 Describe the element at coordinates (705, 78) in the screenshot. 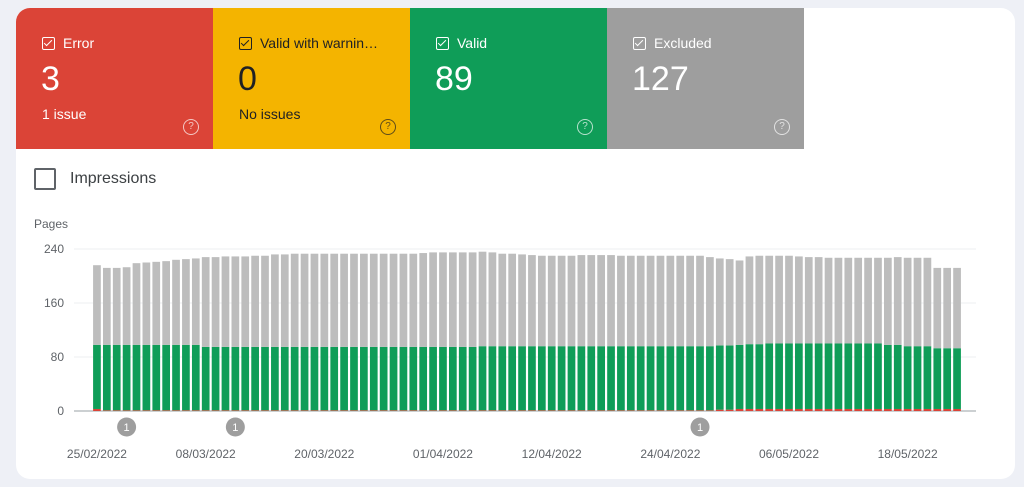

I see `tile-excluded: Excluded 127 ?` at that location.